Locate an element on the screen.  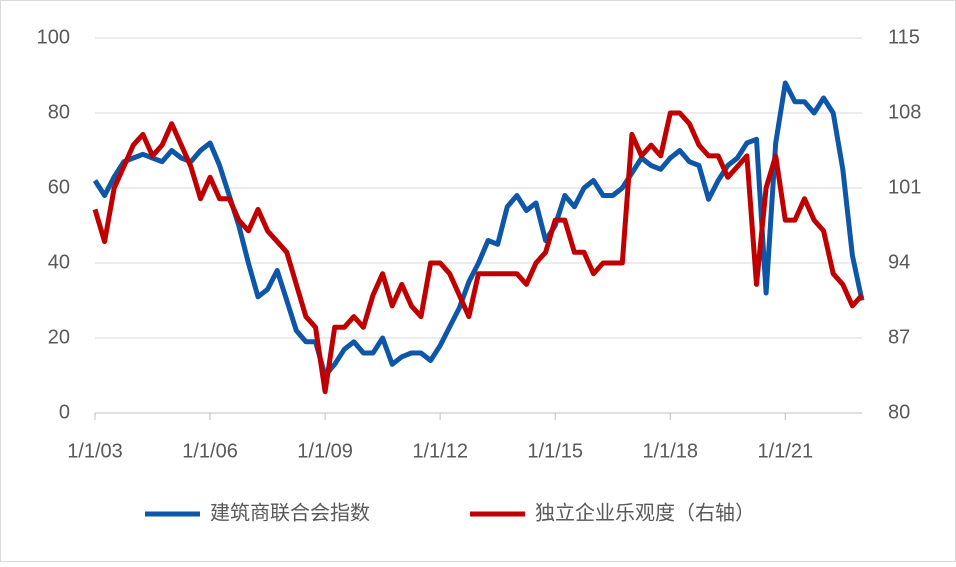
legend-label: 独立企业乐观度（右轴） is located at coordinates (645, 512).